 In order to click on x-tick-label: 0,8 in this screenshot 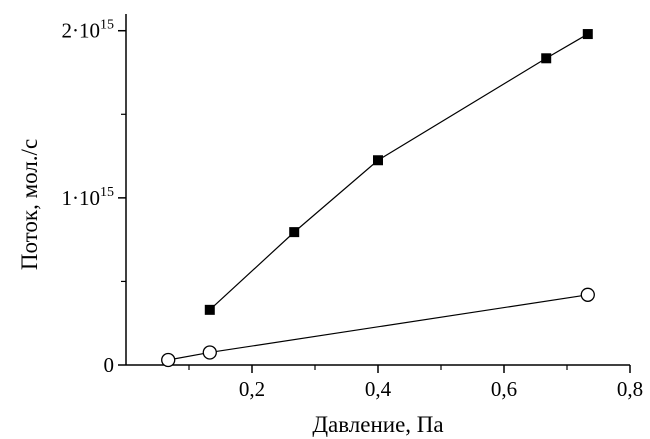, I will do `click(630, 389)`.